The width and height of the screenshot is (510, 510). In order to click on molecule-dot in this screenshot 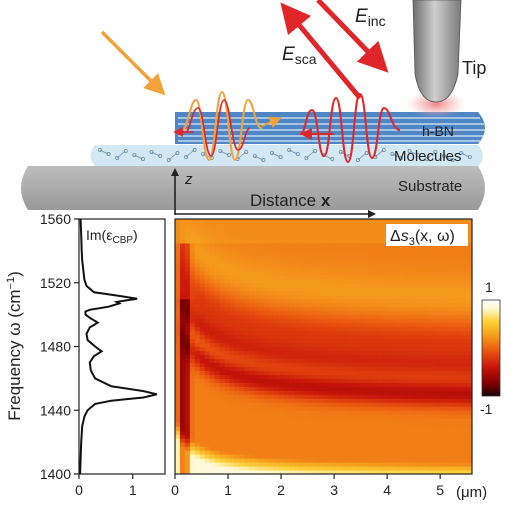, I will do `click(271, 152)`.